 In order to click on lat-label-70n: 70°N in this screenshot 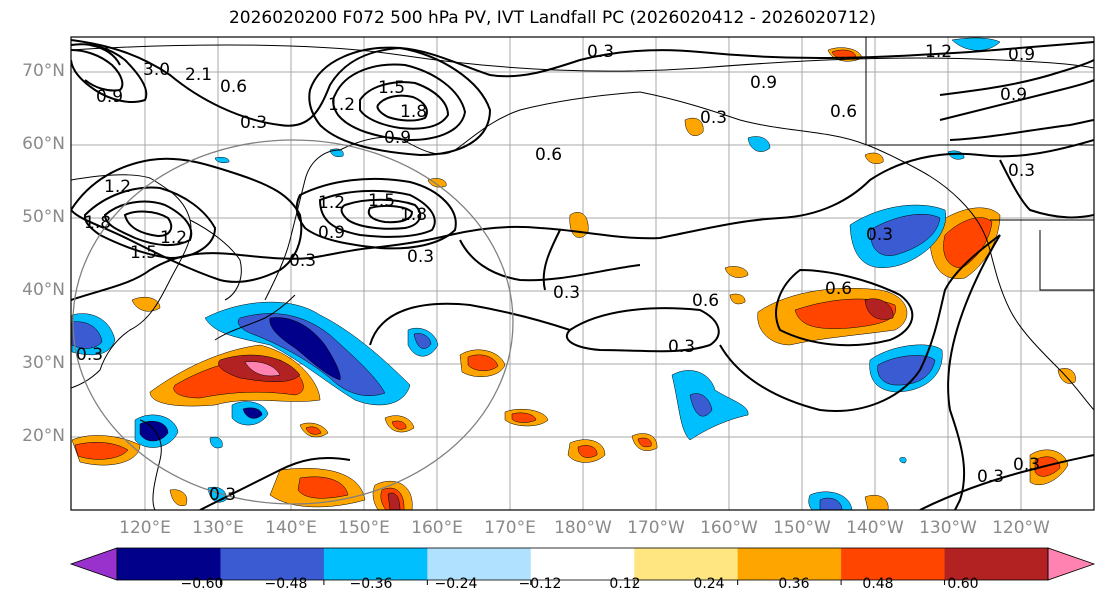, I will do `click(43, 71)`.